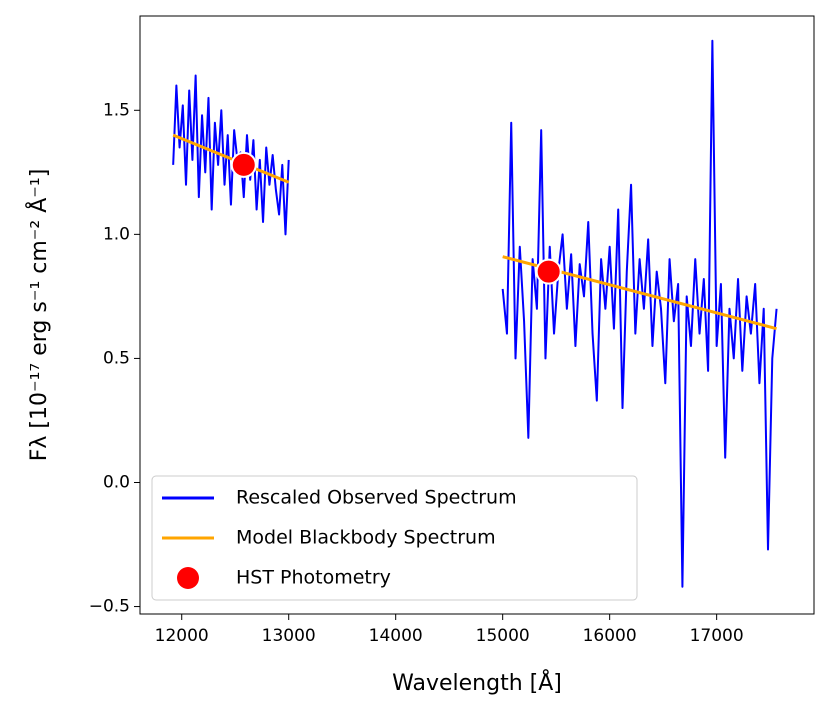 The width and height of the screenshot is (831, 720). Describe the element at coordinates (116, 482) in the screenshot. I see `y-tick-label: 0.0` at that location.